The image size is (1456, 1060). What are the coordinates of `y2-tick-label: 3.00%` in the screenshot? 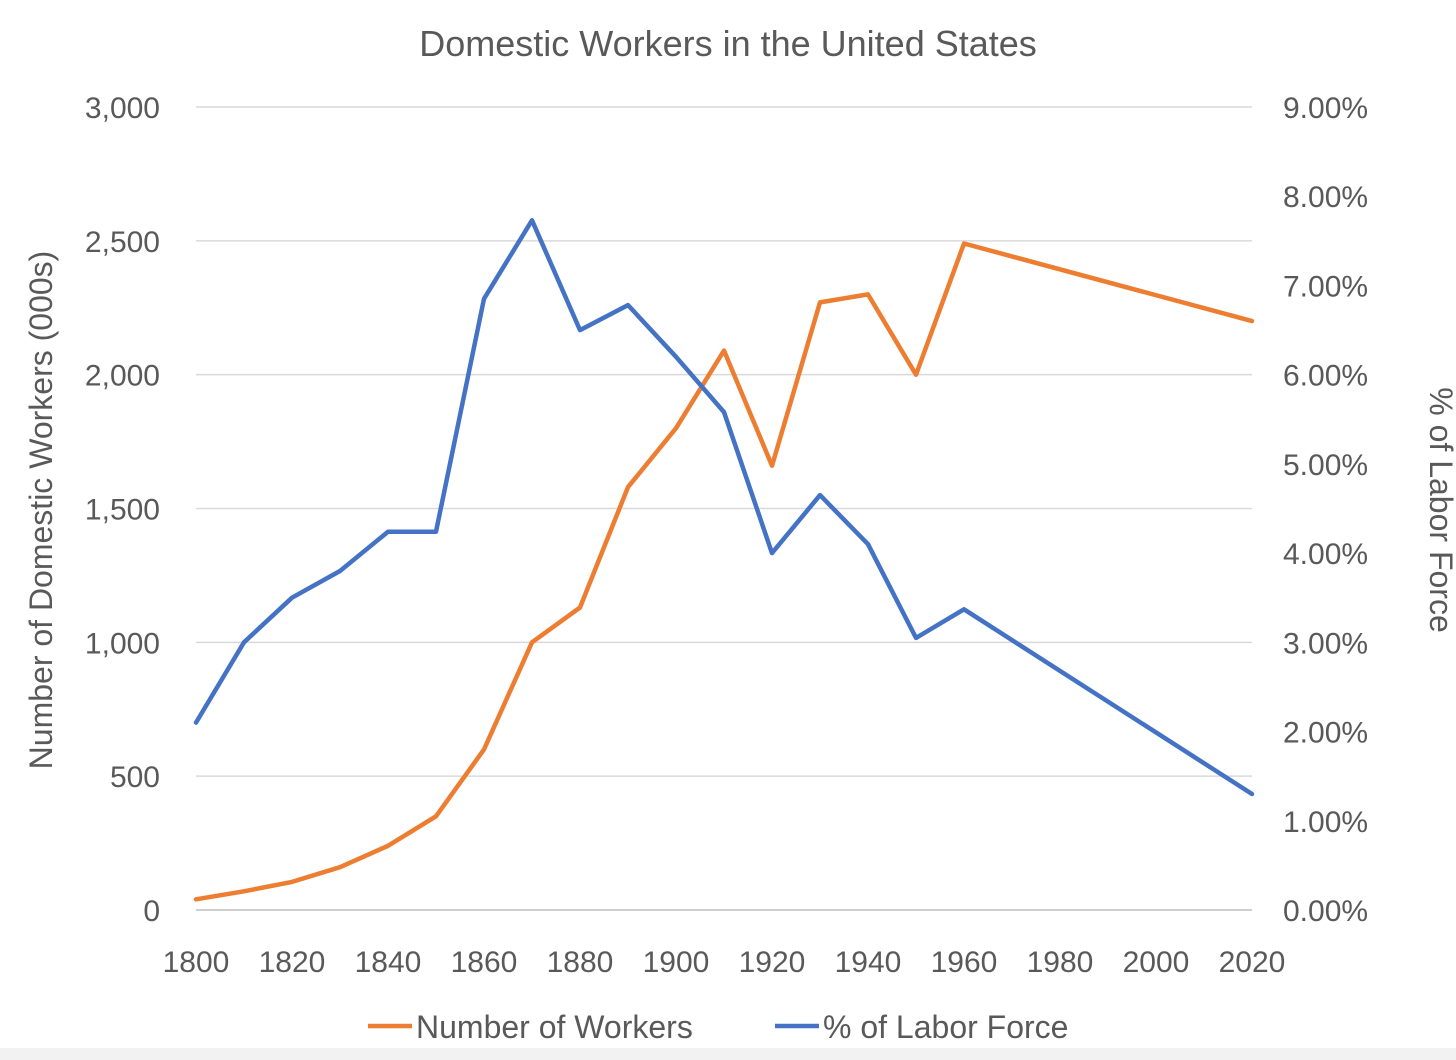 It's located at (1325, 643).